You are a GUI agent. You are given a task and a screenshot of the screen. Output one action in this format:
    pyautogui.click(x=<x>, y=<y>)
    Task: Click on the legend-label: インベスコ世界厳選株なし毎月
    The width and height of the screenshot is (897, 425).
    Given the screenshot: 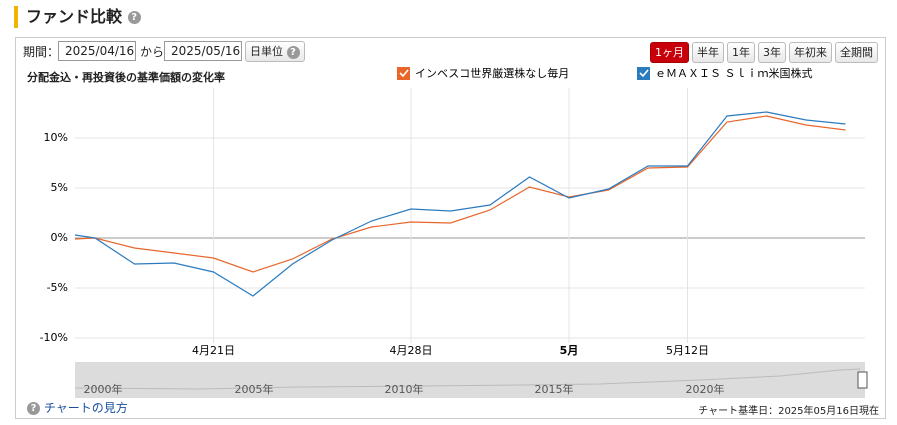 What is the action you would take?
    pyautogui.click(x=492, y=73)
    